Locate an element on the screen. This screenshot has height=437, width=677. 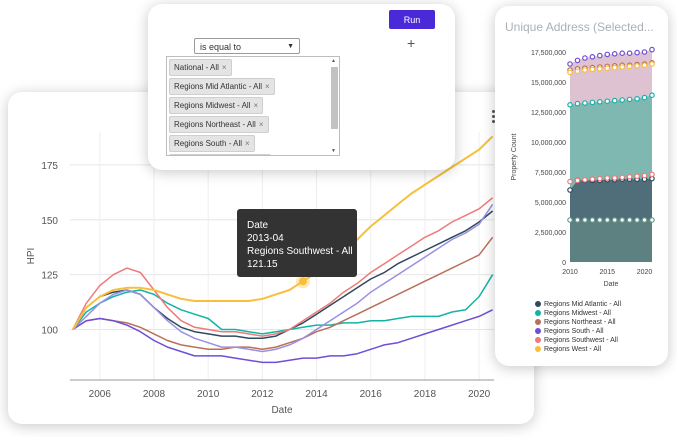
run-button: Run is located at coordinates (412, 19).